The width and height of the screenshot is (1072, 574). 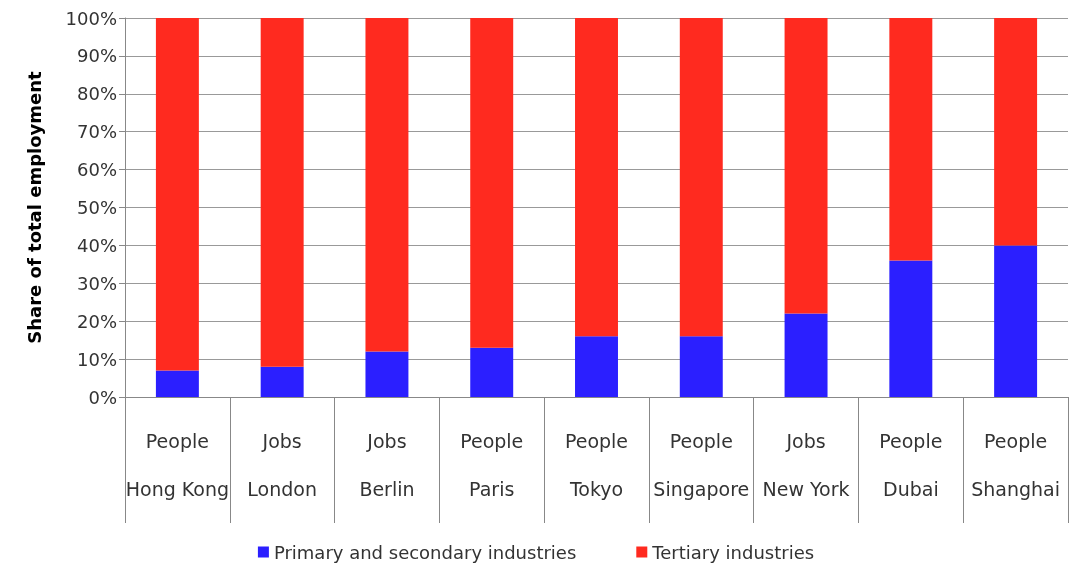 What do you see at coordinates (96, 245) in the screenshot?
I see `y-tick-label: 40%` at bounding box center [96, 245].